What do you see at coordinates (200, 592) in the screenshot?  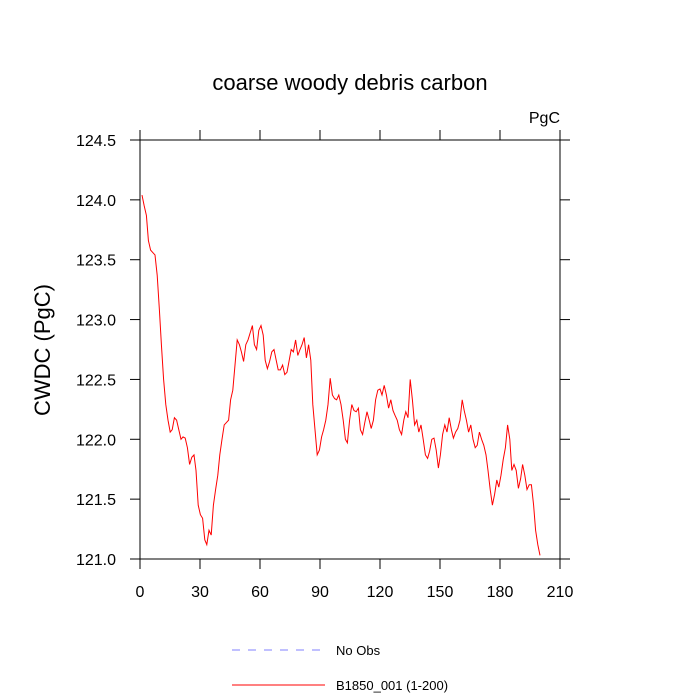 I see `x-tick-label: 30` at bounding box center [200, 592].